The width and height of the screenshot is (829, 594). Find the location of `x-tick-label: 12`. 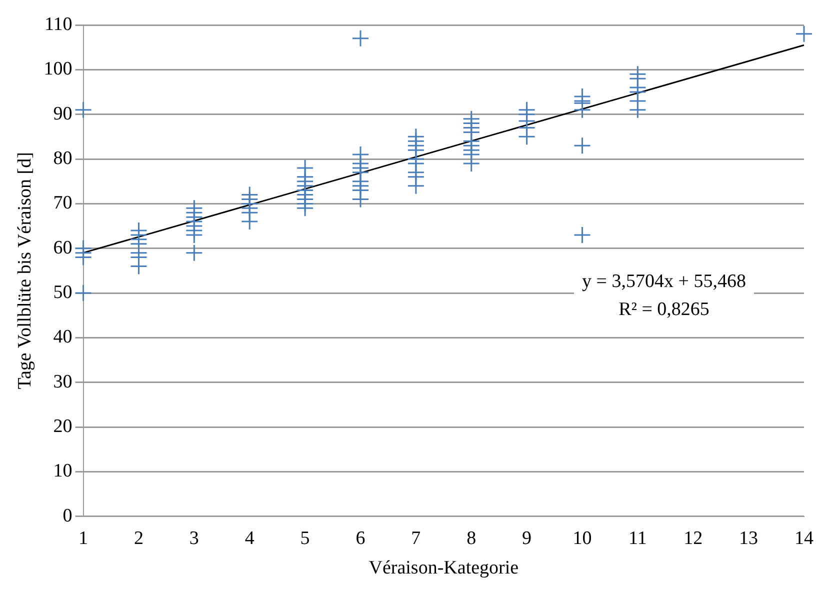

x-tick-label: 12 is located at coordinates (693, 538).